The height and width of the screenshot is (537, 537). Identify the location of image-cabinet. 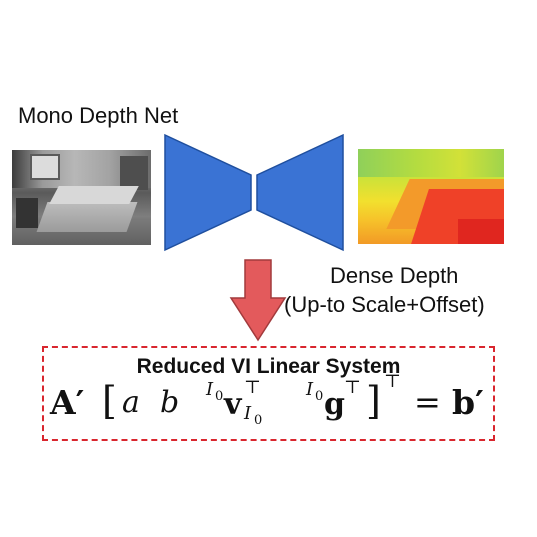
(134, 173).